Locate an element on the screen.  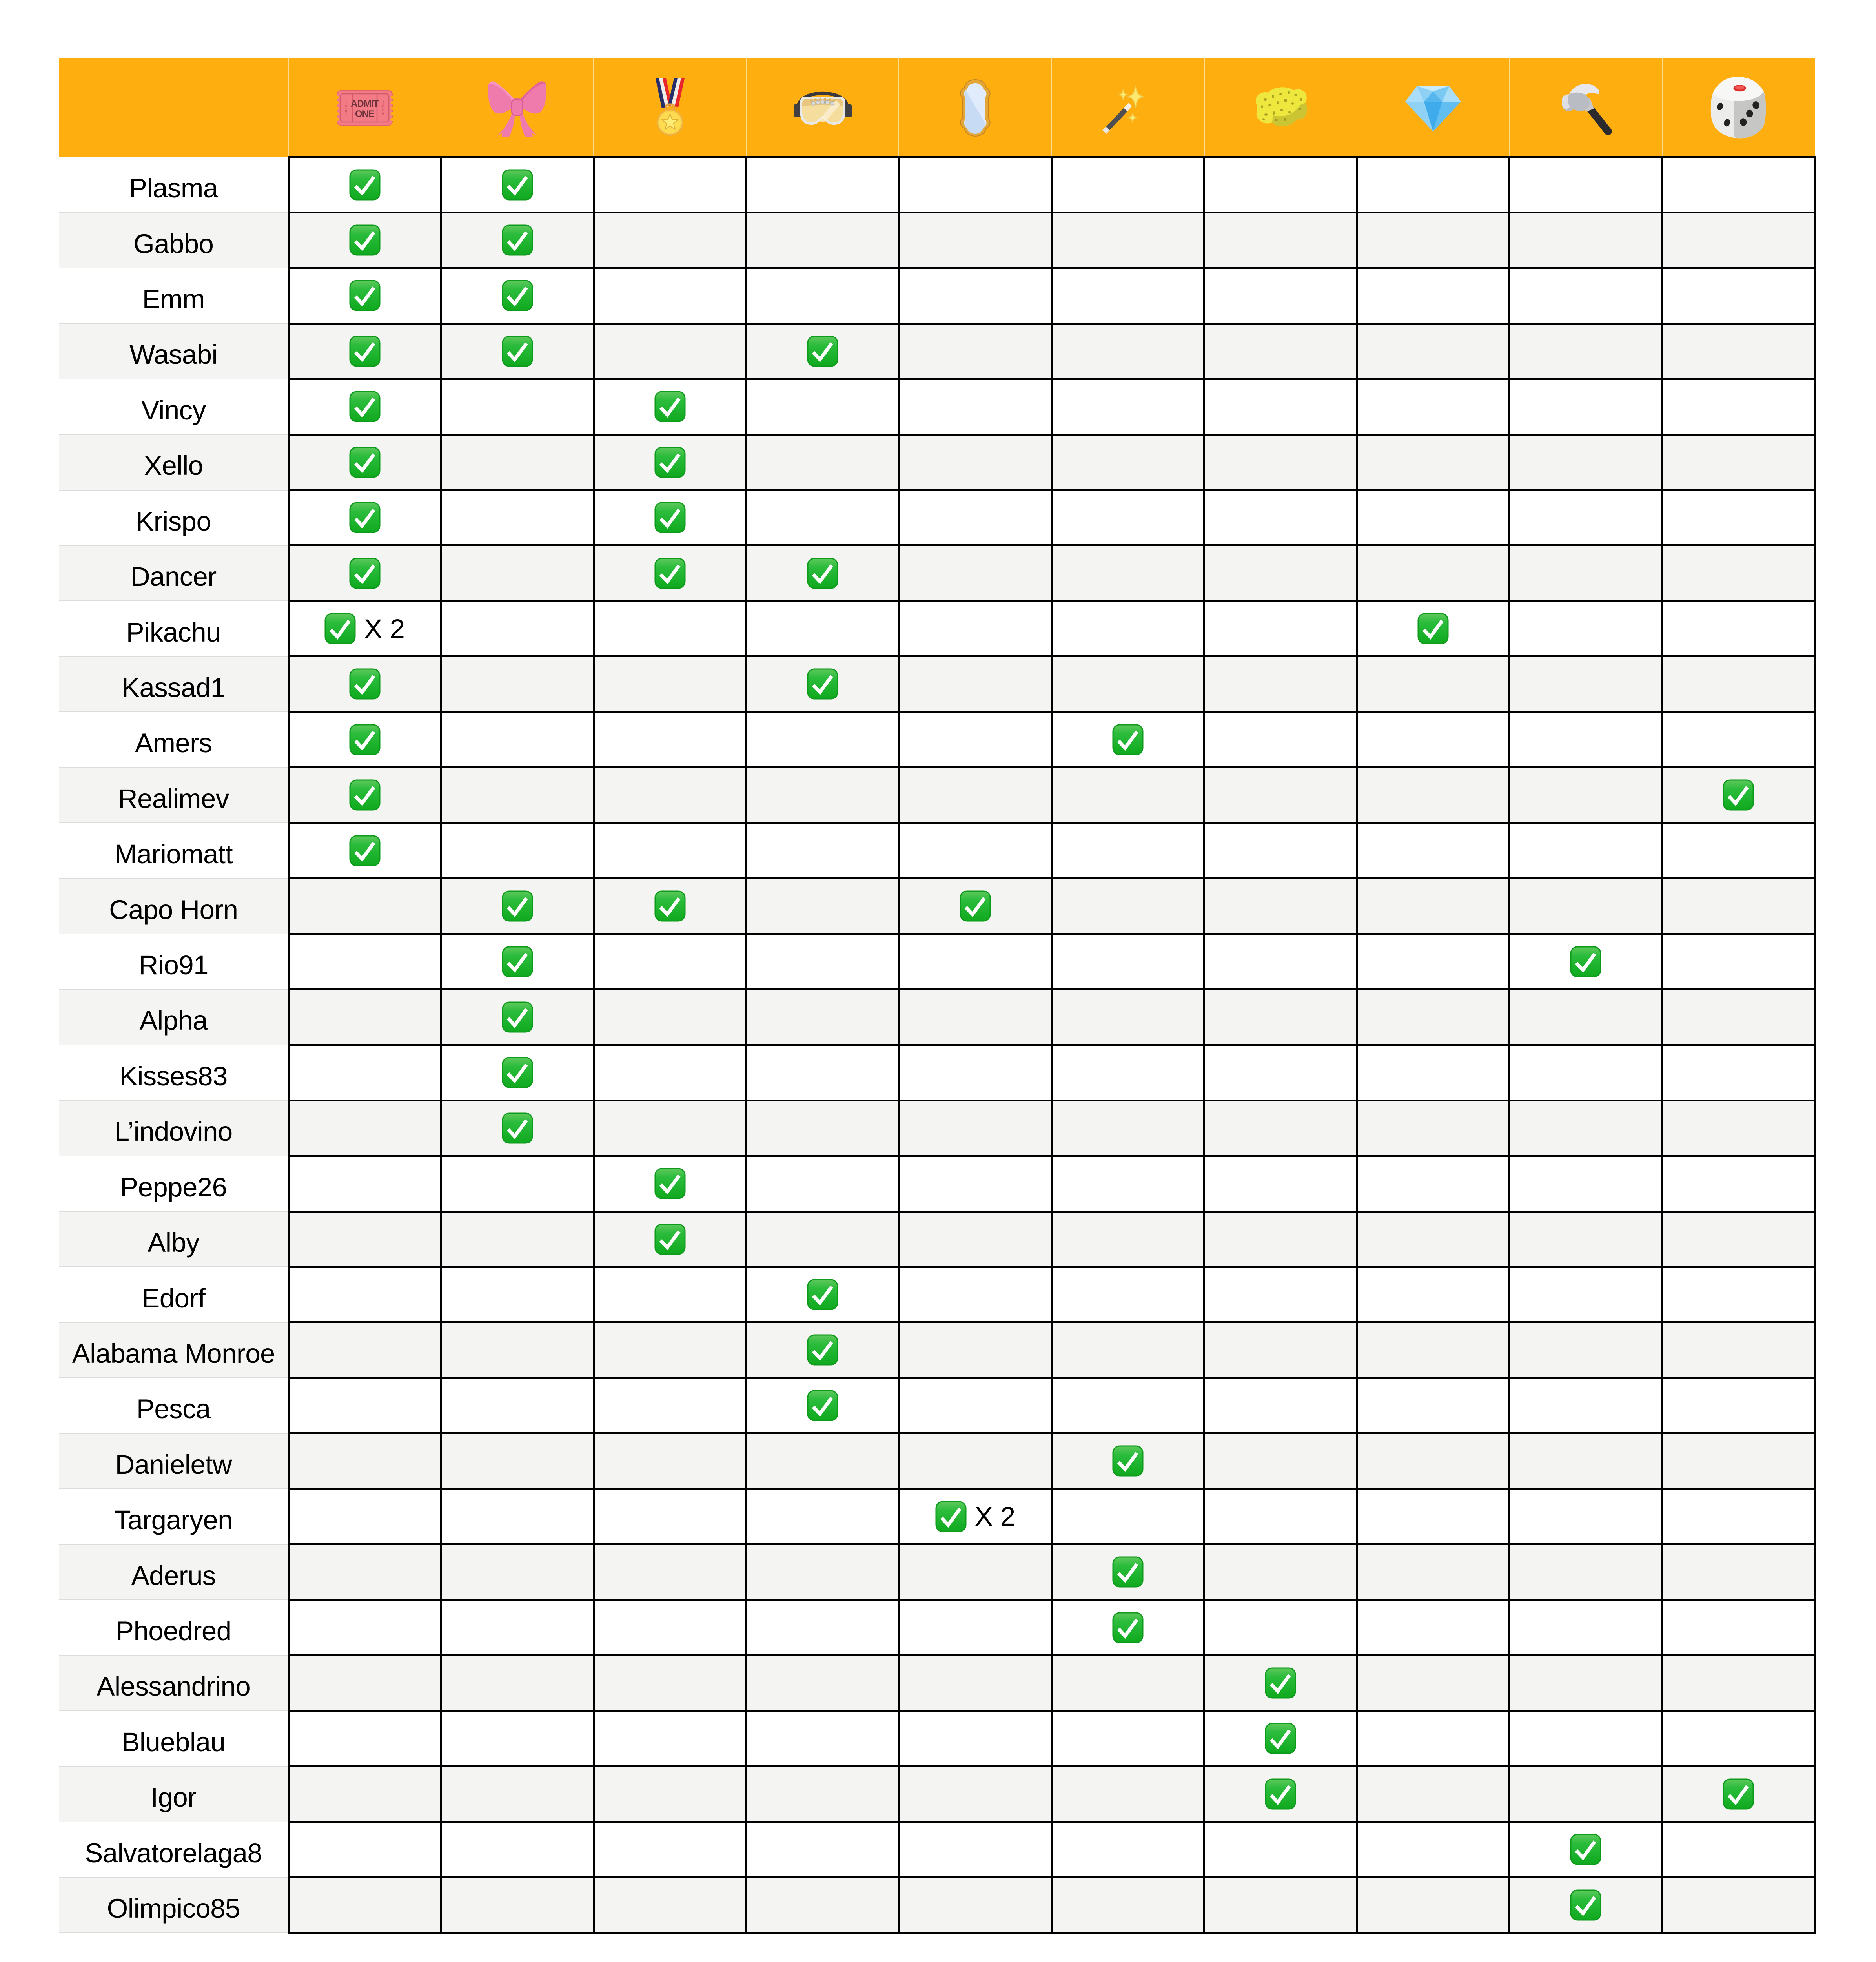
svg-text: ONE is located at coordinates (365, 114).